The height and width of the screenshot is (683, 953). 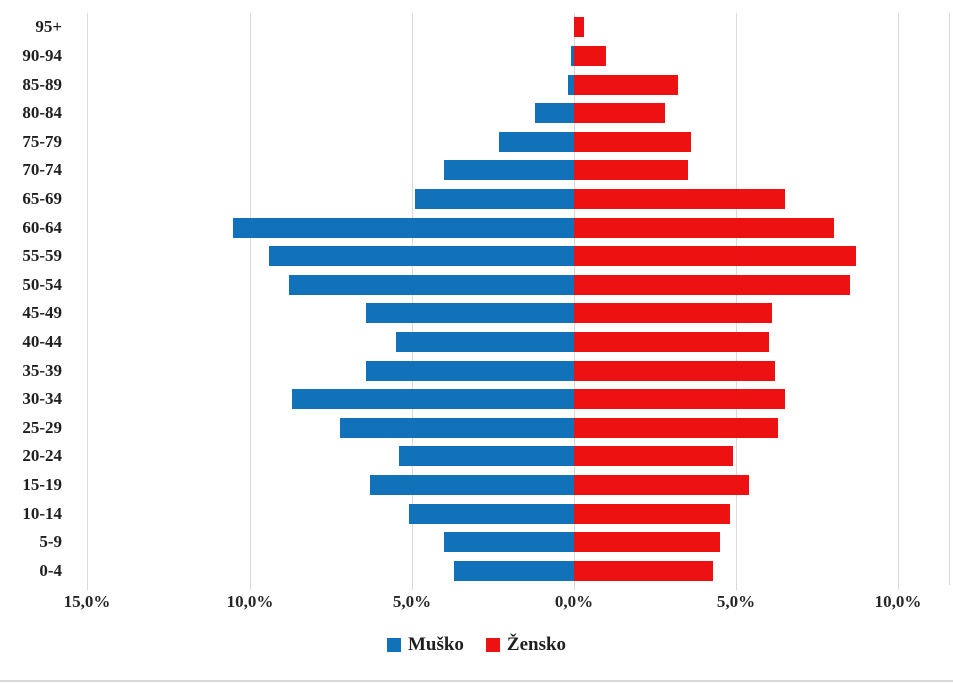 I want to click on age-group-label: 20-24, so click(x=42, y=455).